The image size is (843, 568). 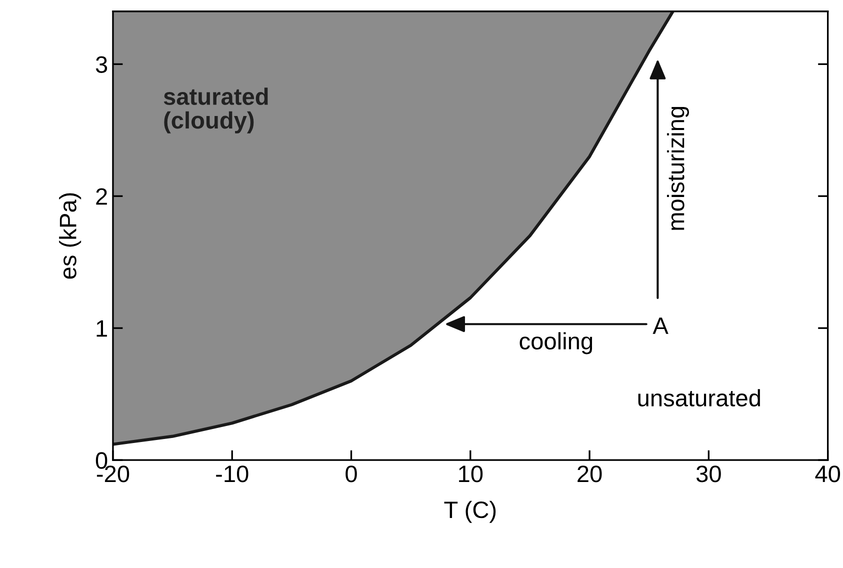 What do you see at coordinates (101, 196) in the screenshot?
I see `y-tick-label: 2` at bounding box center [101, 196].